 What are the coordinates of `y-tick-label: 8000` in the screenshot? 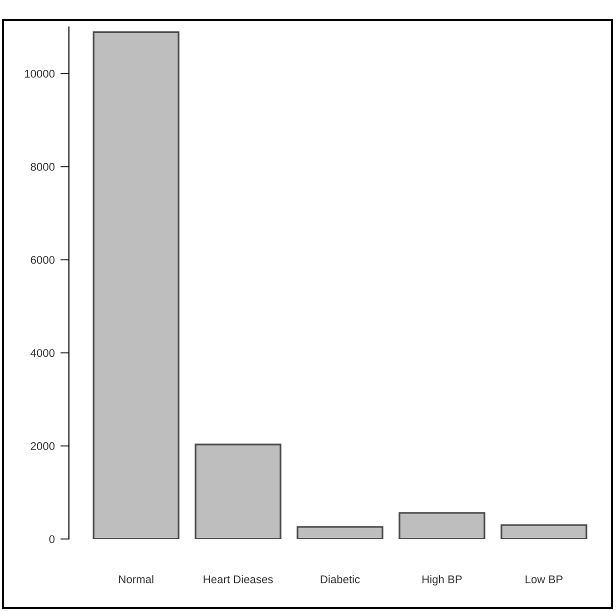 It's located at (42, 166).